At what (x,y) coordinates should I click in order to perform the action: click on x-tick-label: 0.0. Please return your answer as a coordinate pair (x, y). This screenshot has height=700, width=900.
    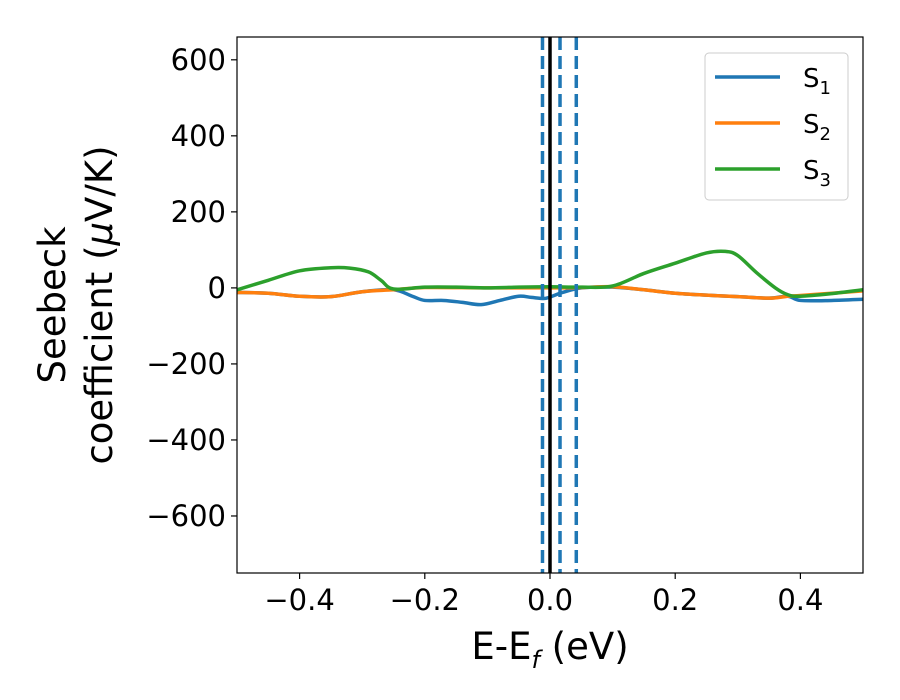
    Looking at the image, I should click on (550, 600).